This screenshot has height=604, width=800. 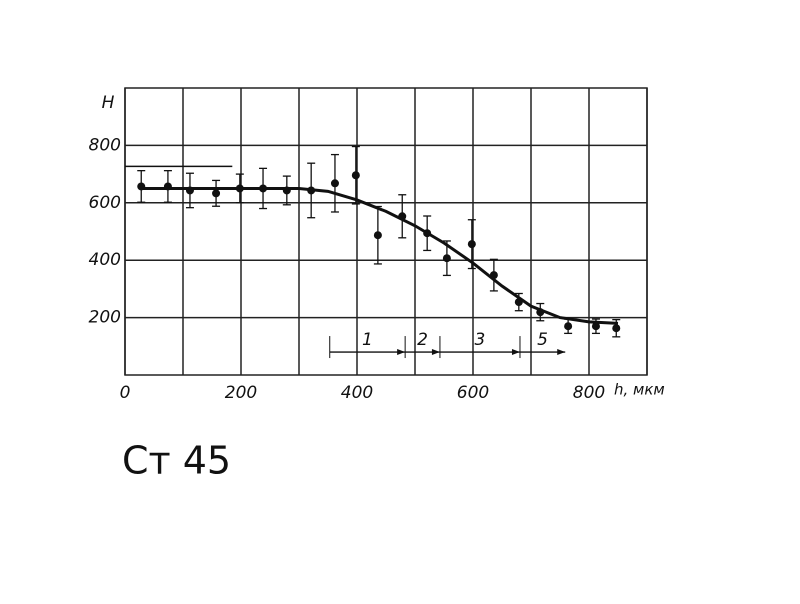 What do you see at coordinates (105, 260) in the screenshot?
I see `y-tick-label: 400` at bounding box center [105, 260].